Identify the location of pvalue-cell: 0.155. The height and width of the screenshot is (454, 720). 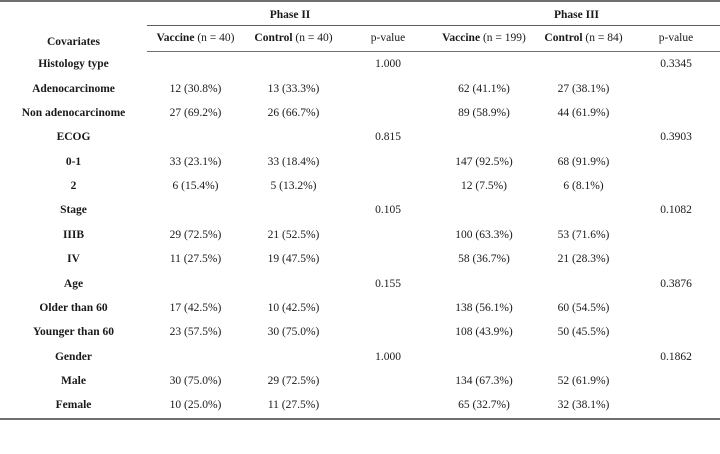
(388, 283).